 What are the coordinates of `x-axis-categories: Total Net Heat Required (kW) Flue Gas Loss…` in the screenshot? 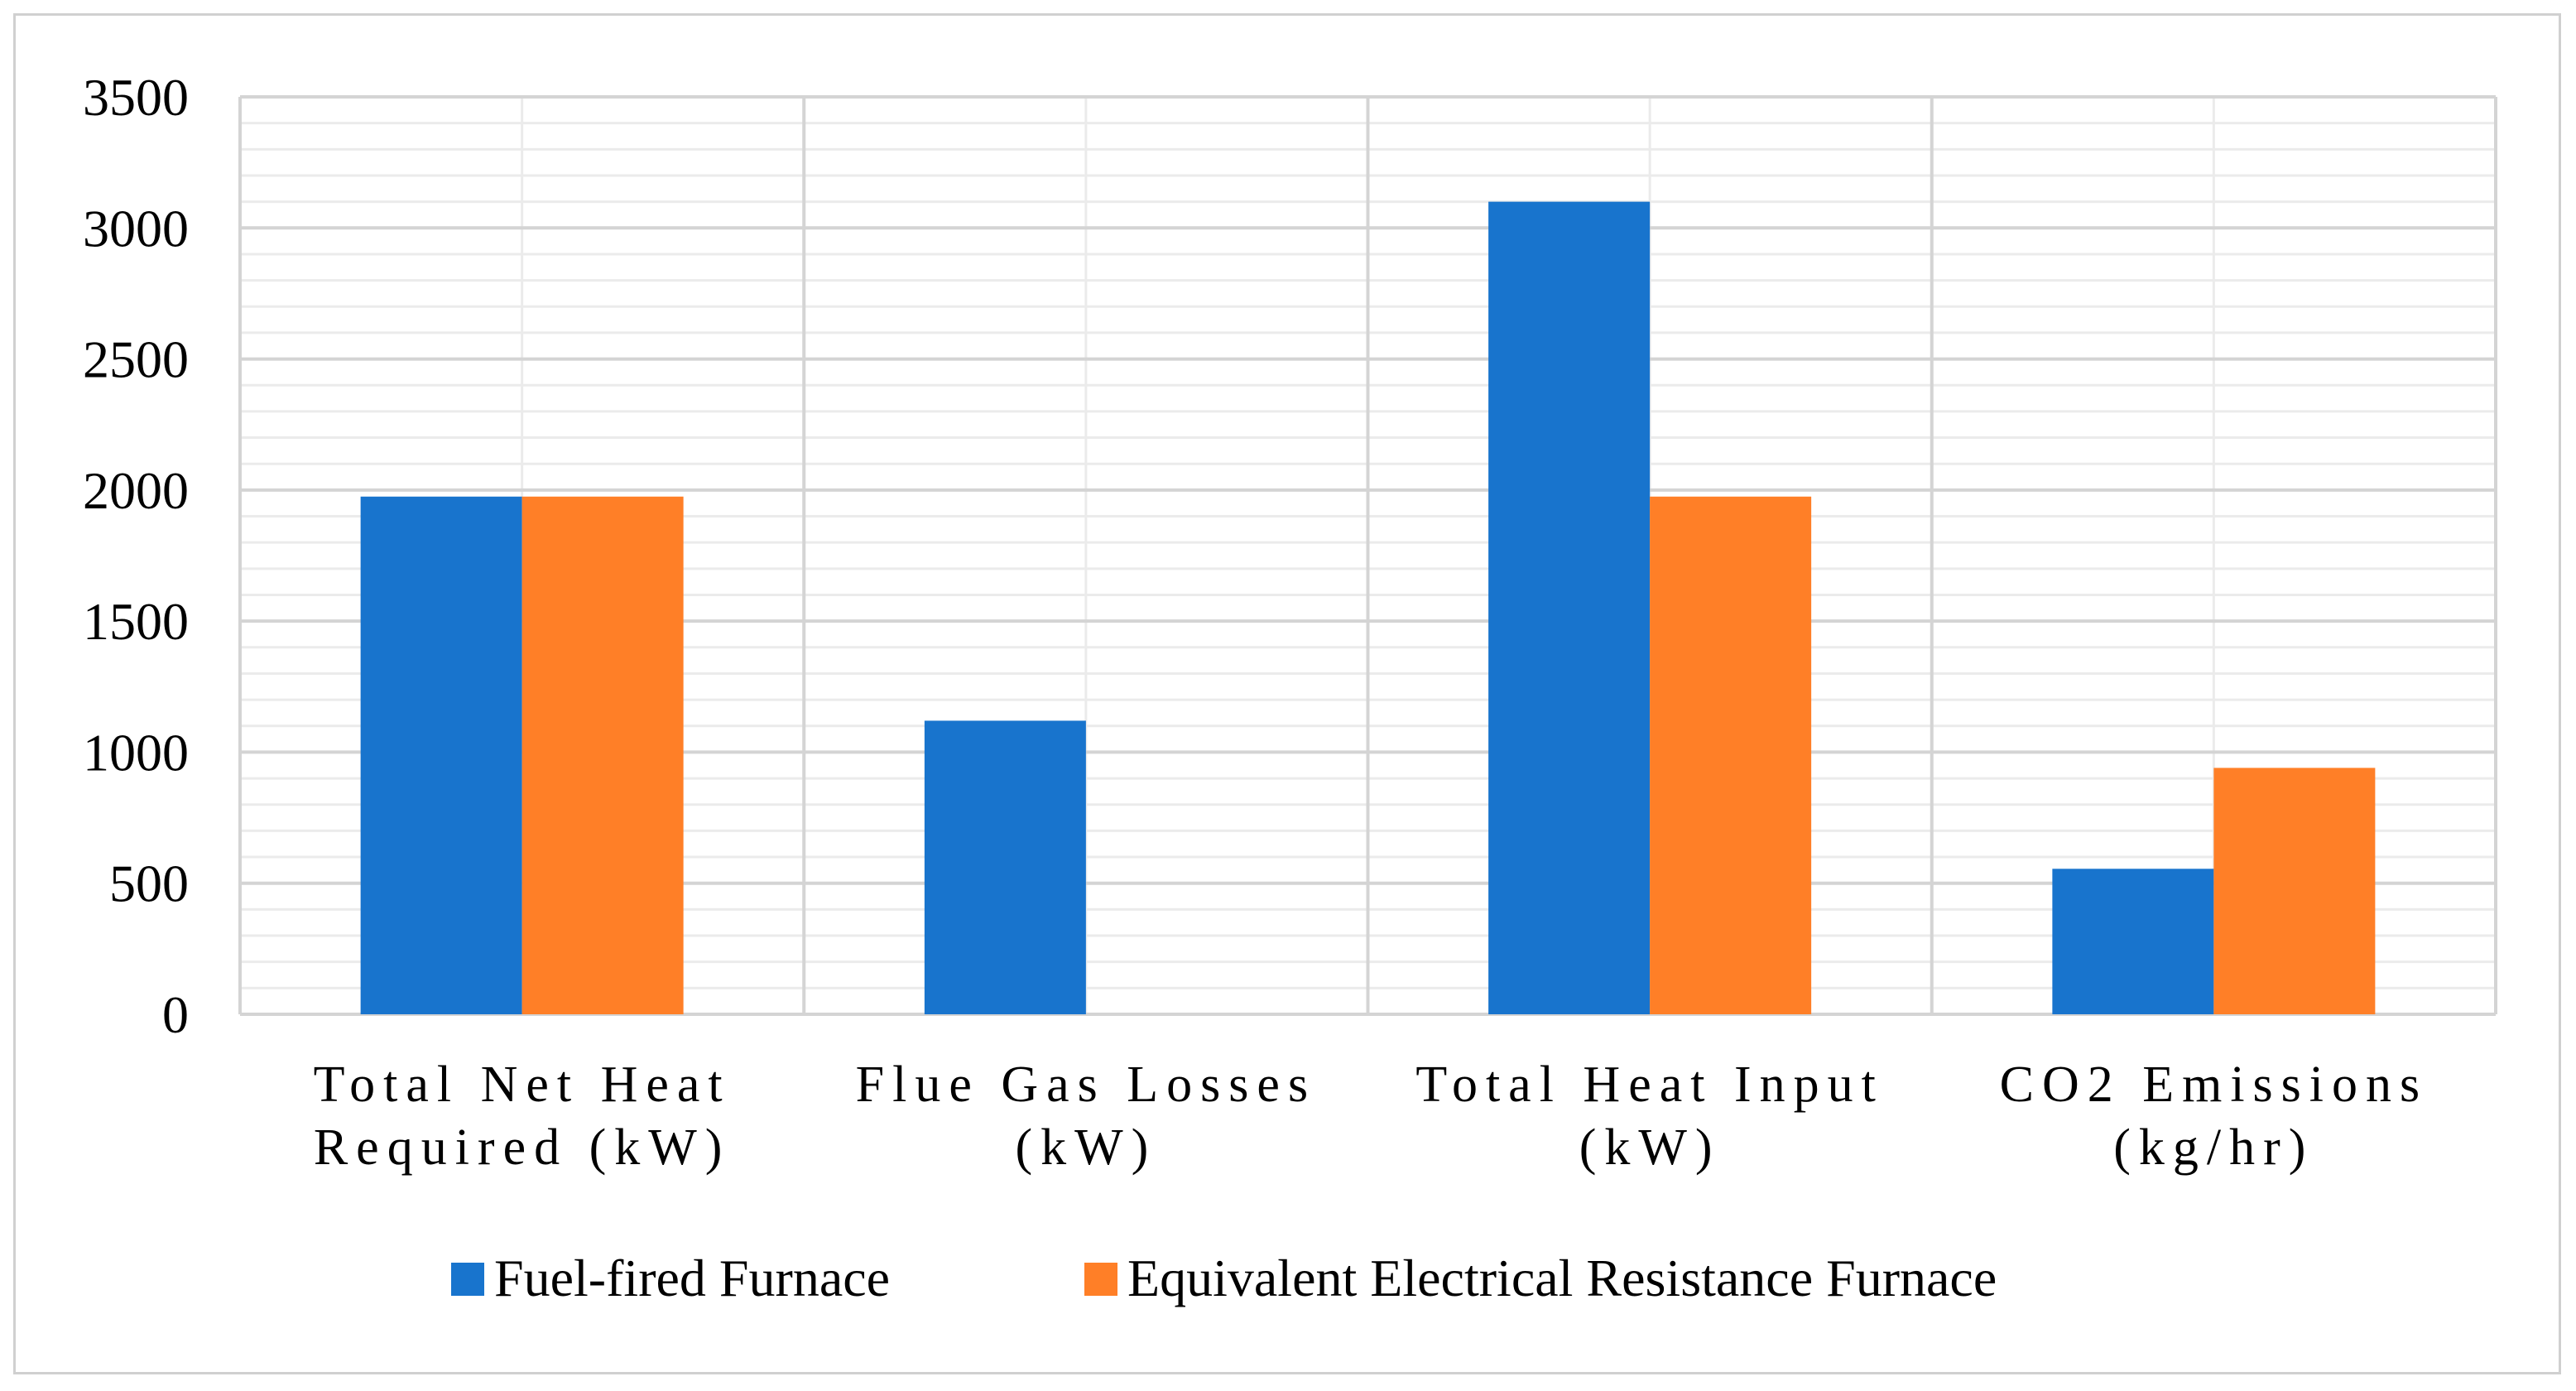 It's located at (1371, 1116).